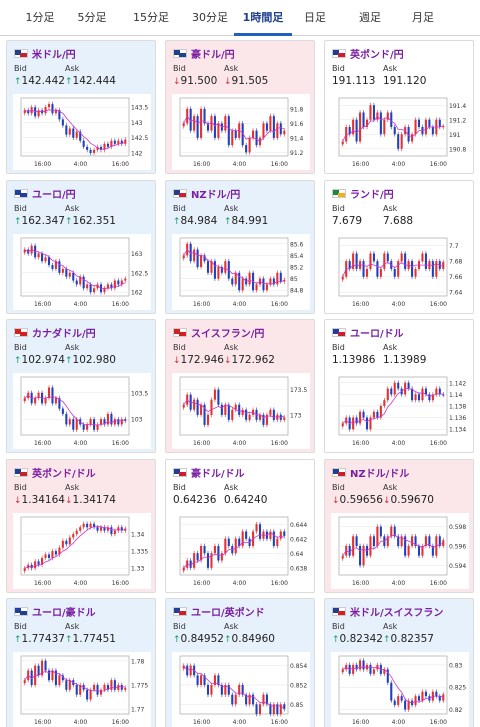  What do you see at coordinates (210, 17) in the screenshot?
I see `tab-3: 30分足` at bounding box center [210, 17].